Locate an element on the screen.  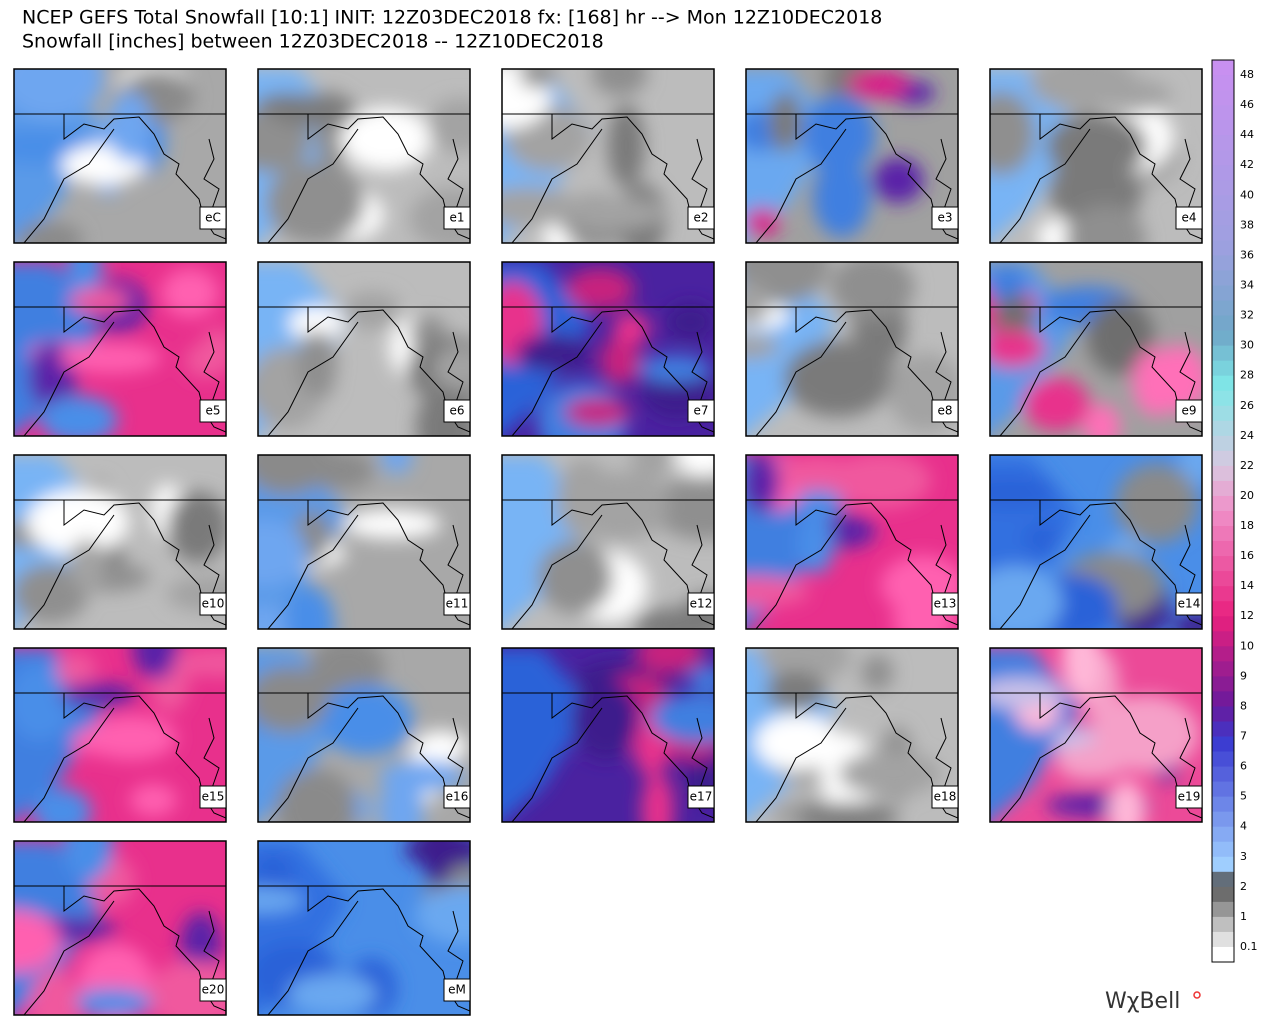
colorbar-label: 18 is located at coordinates (1247, 525).